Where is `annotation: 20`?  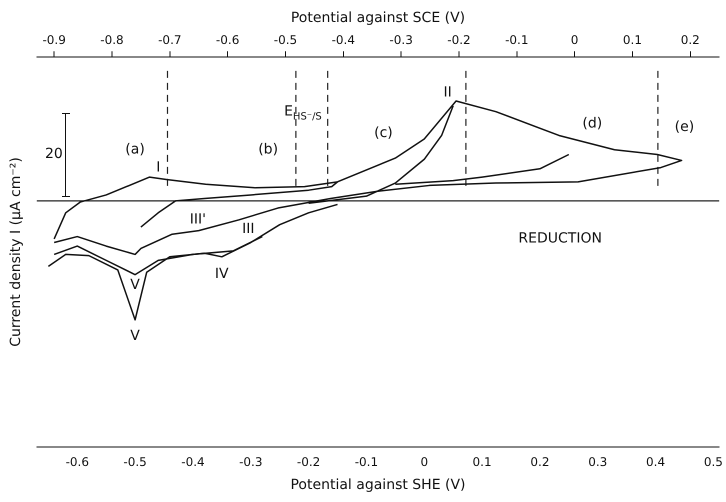 annotation: 20 is located at coordinates (53, 154).